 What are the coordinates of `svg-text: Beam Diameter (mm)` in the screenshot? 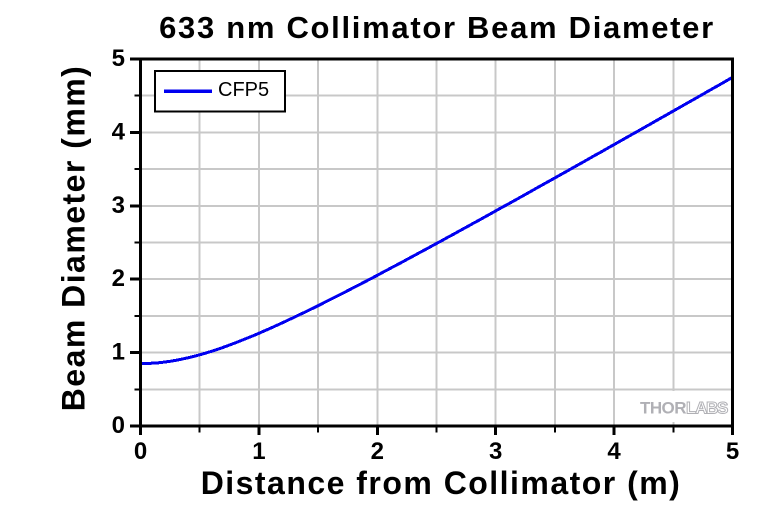 It's located at (74, 238).